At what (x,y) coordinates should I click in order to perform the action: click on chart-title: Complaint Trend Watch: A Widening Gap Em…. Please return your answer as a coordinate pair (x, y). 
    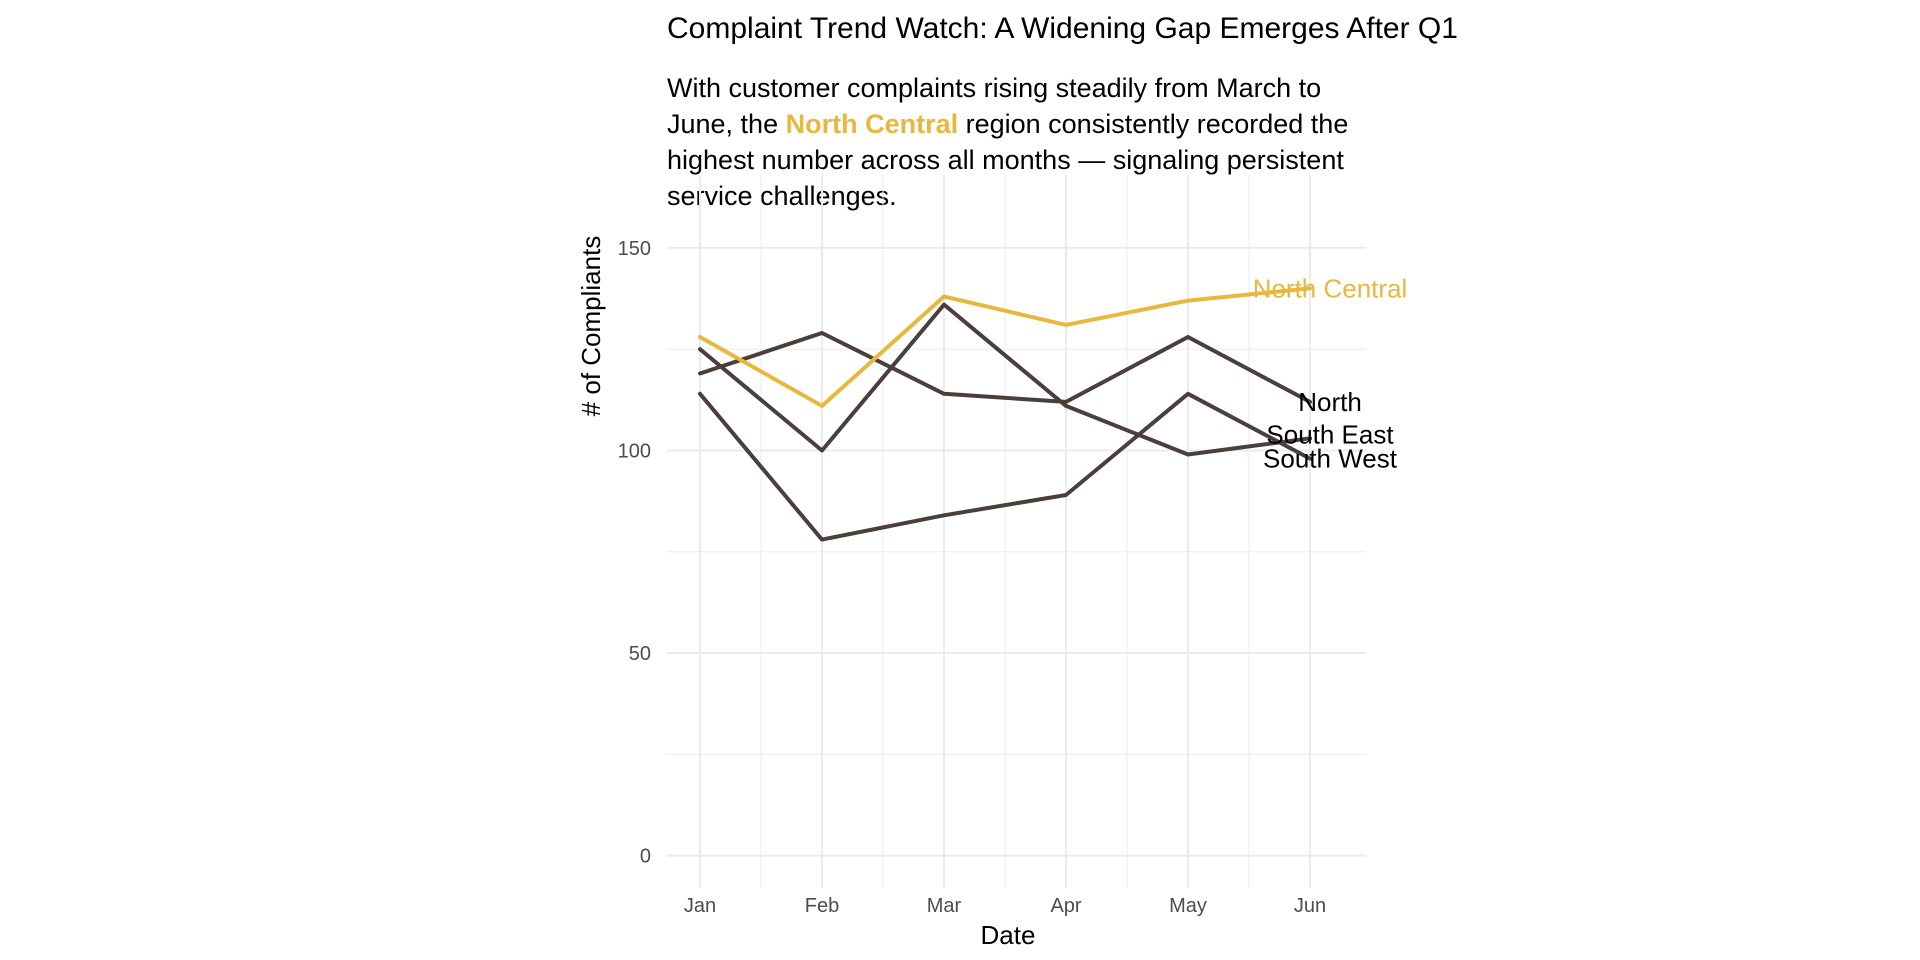
    Looking at the image, I should click on (1062, 28).